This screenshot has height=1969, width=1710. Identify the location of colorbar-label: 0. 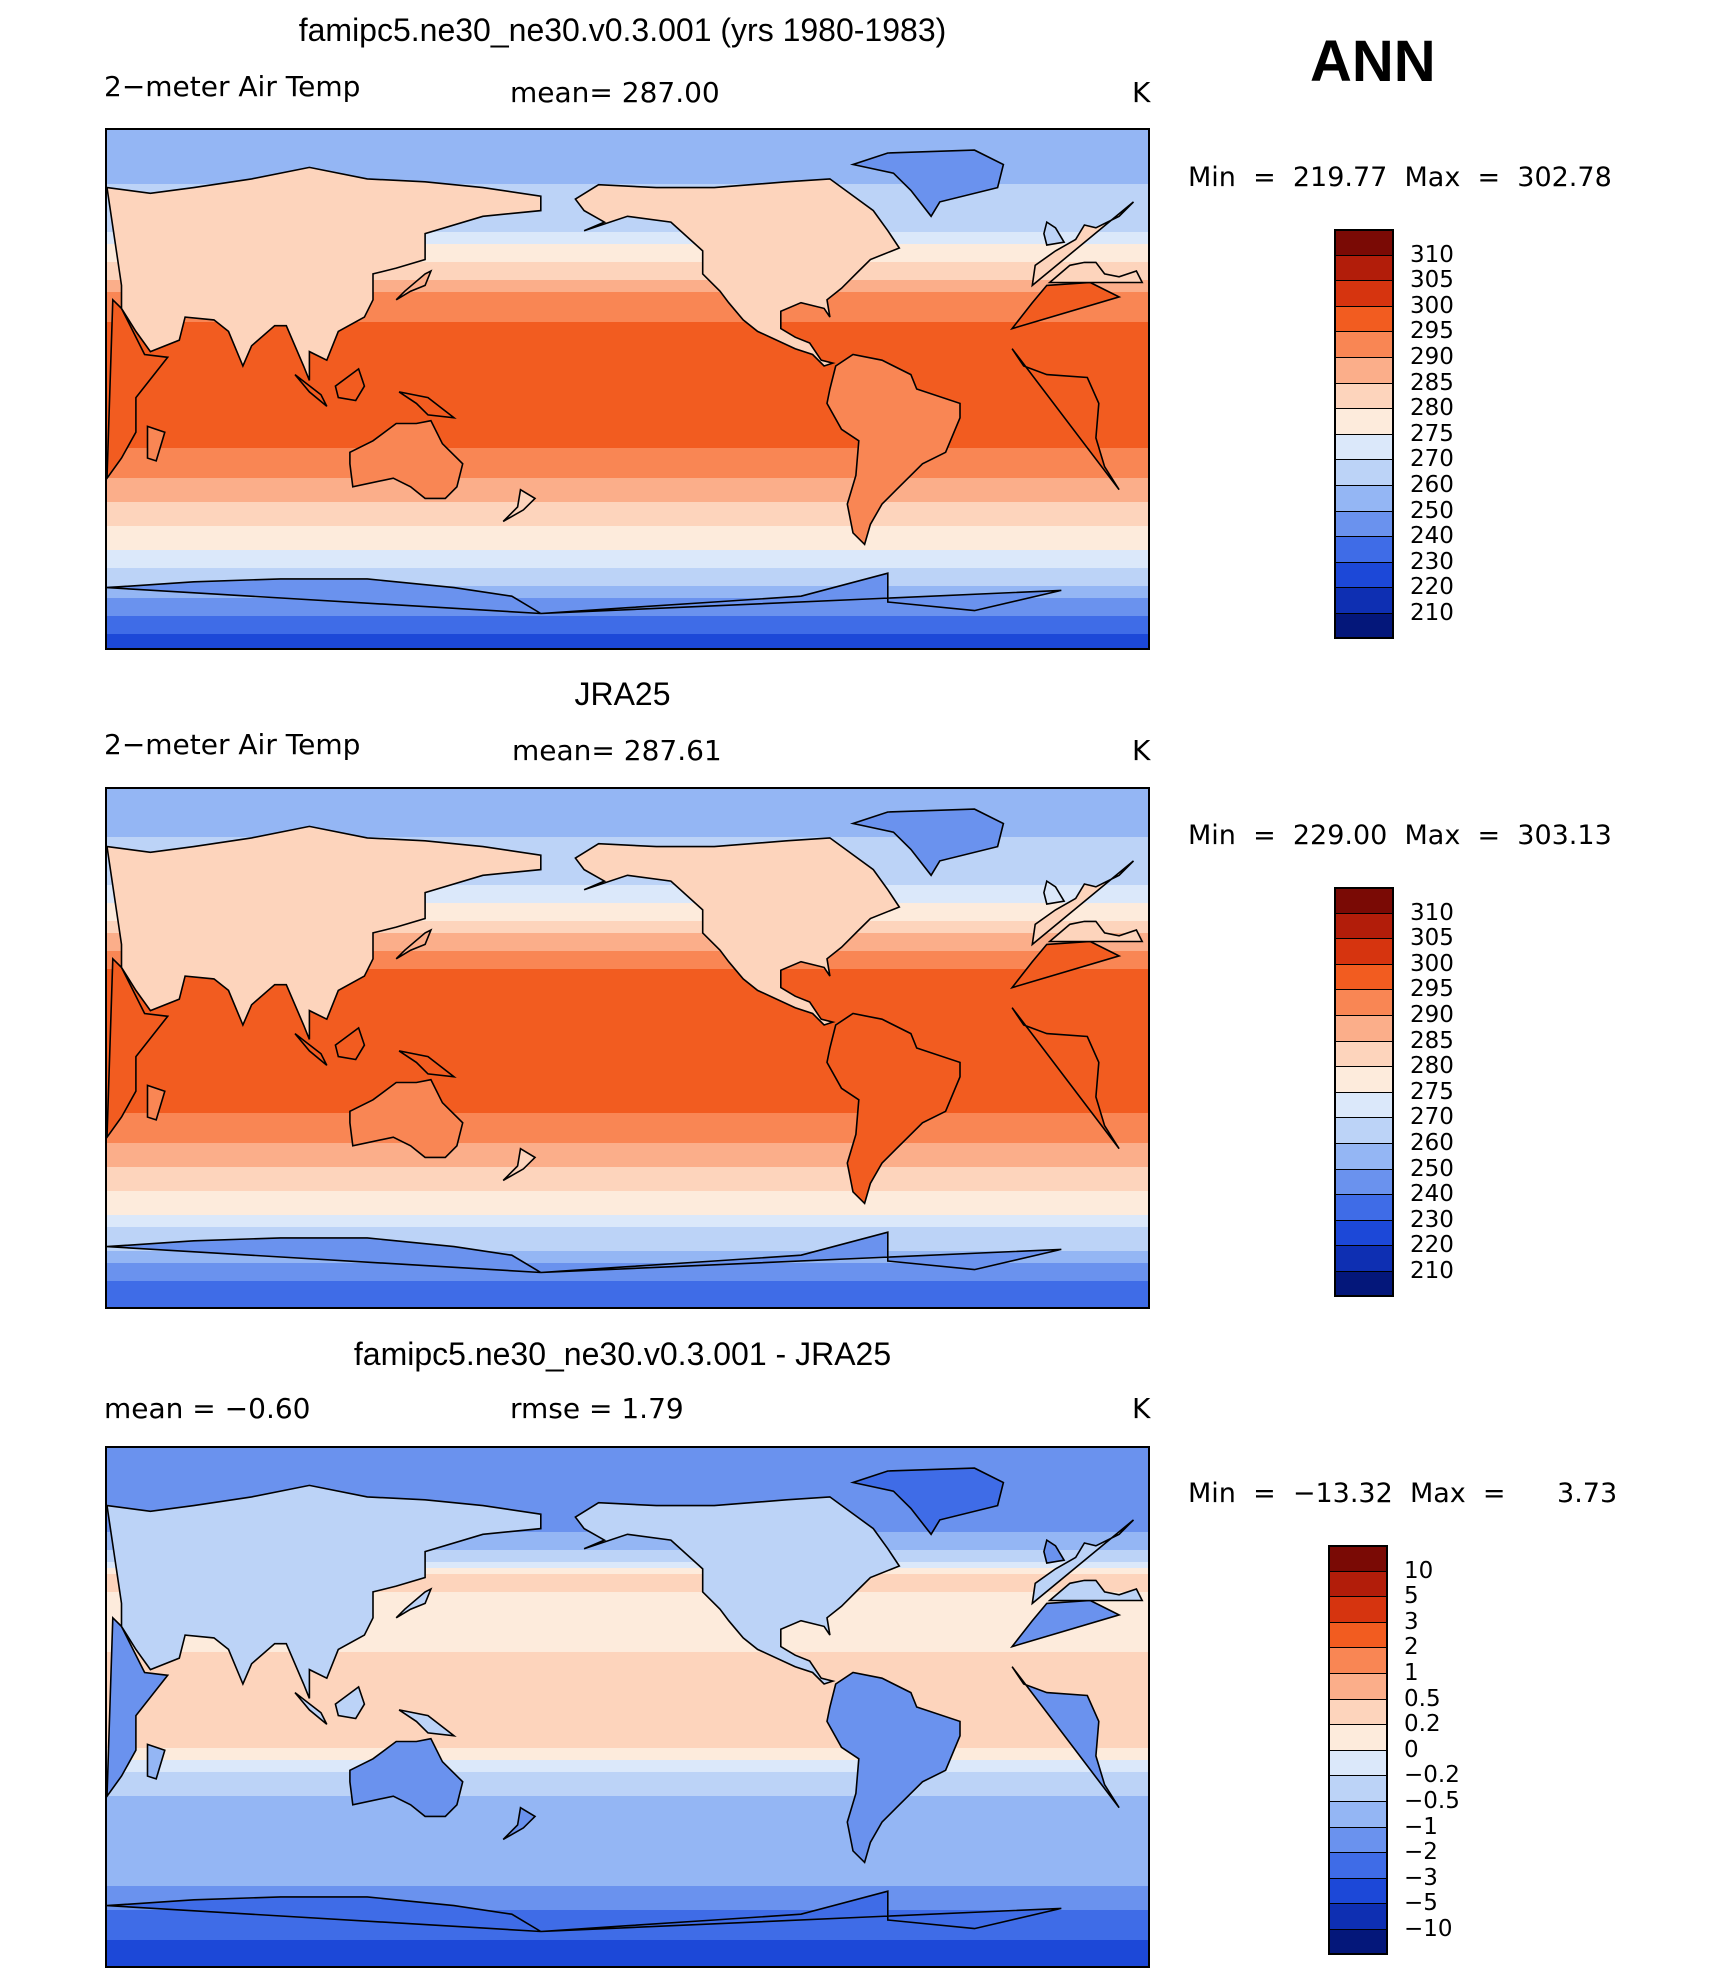
(1411, 1749).